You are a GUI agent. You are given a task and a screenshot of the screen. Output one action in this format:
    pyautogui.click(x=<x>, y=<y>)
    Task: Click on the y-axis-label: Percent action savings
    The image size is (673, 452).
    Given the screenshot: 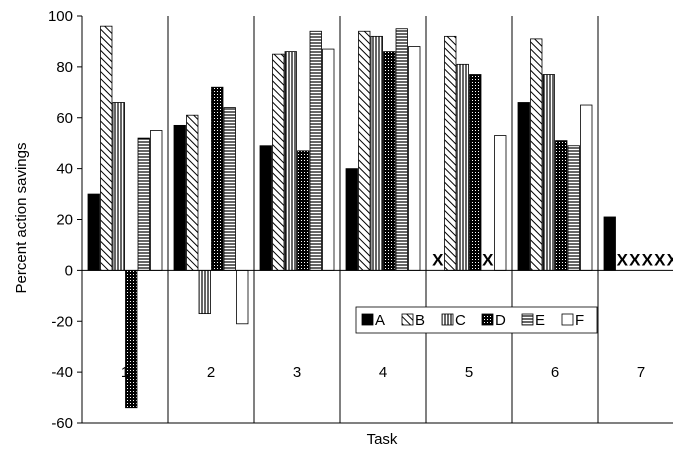 What is the action you would take?
    pyautogui.click(x=21, y=218)
    